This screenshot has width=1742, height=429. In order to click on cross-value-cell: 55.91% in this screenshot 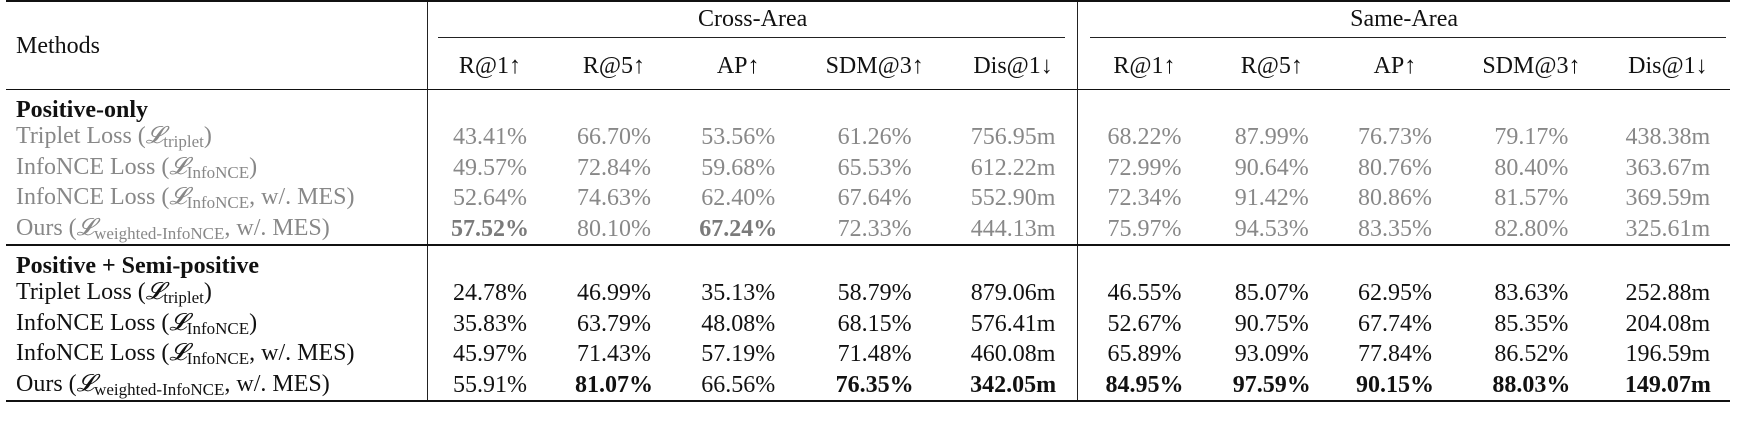, I will do `click(489, 385)`.